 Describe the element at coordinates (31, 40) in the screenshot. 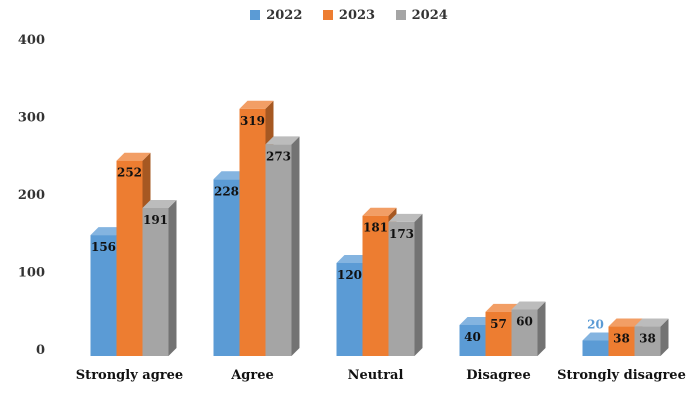

I see `y-tick-label-400: 400` at that location.